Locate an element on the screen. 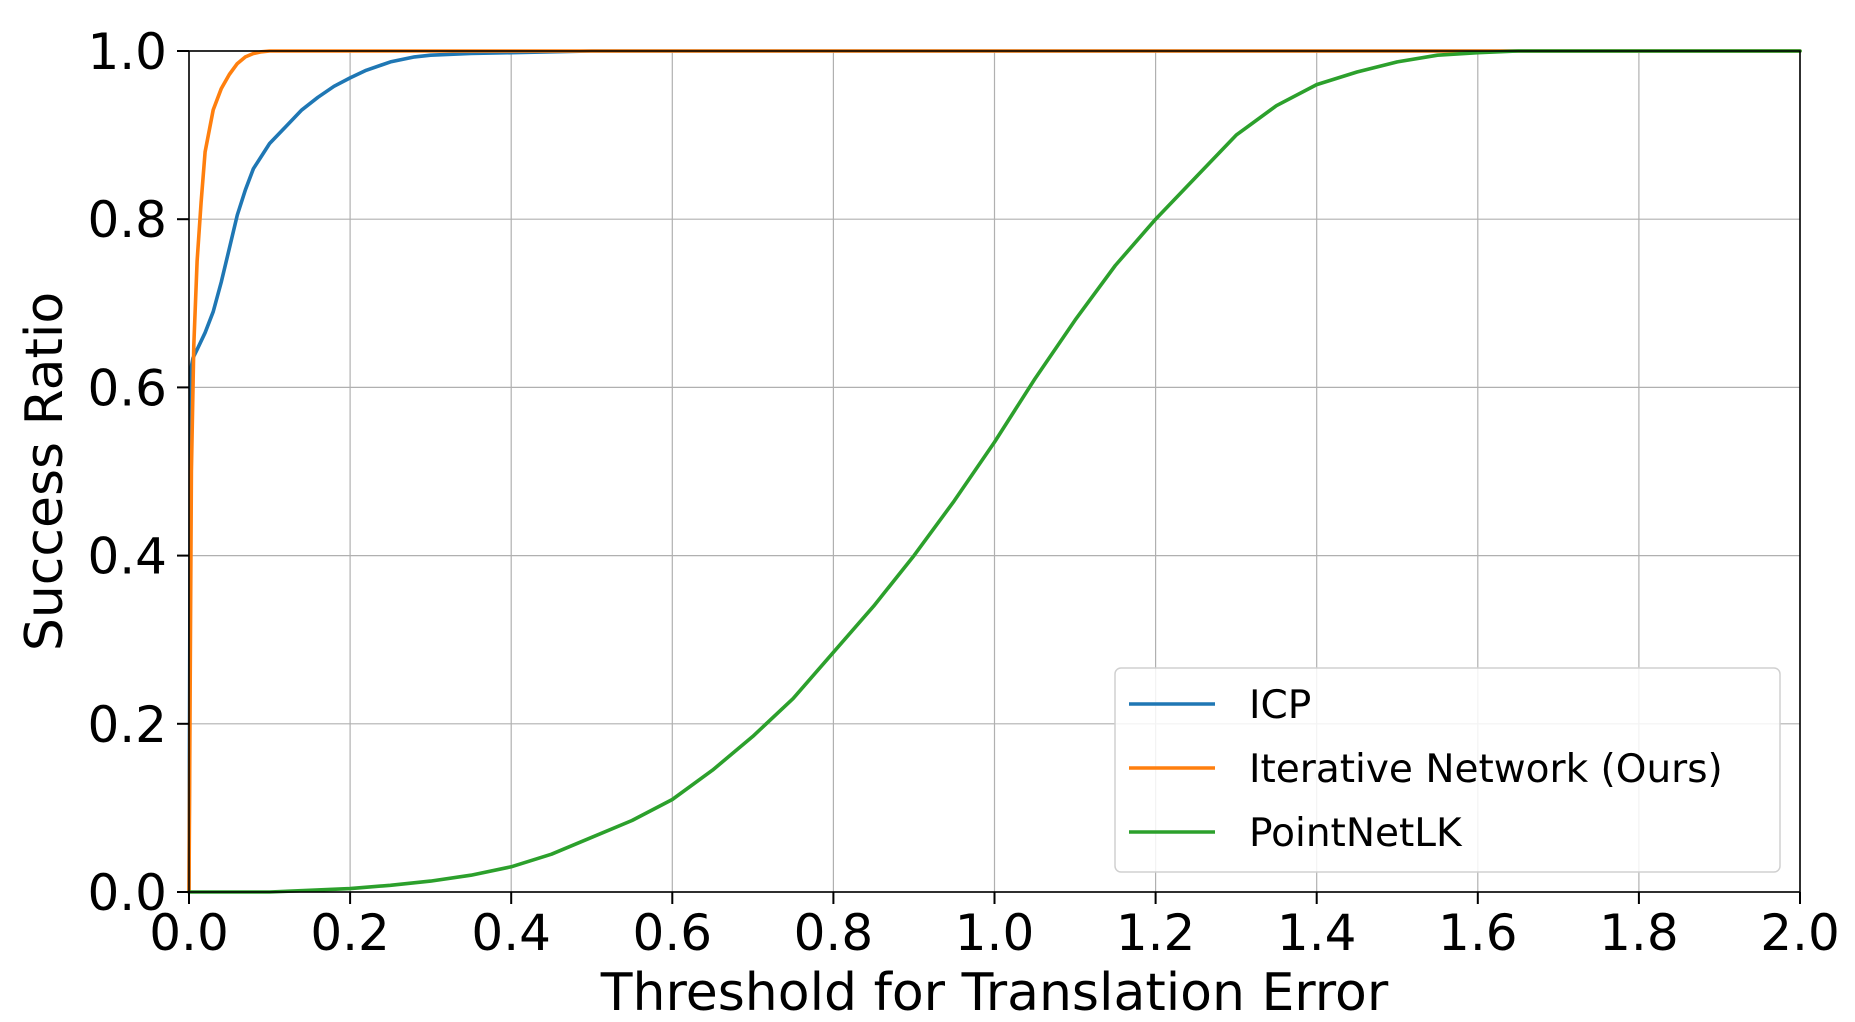  x-tick-label: 0.8 is located at coordinates (834, 933).